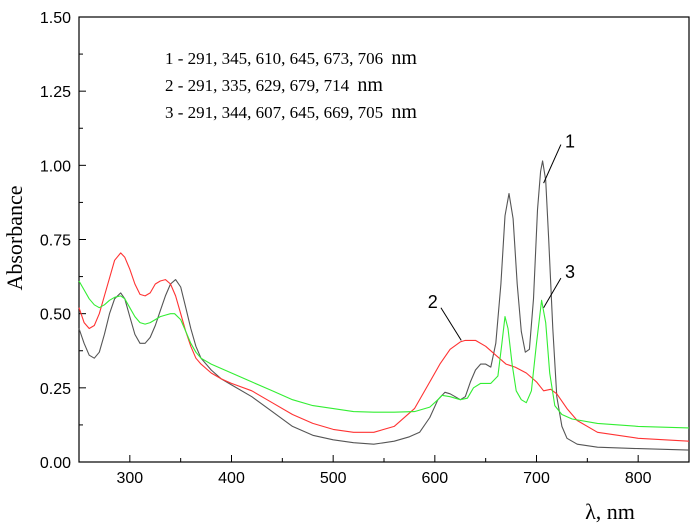 Image resolution: width=700 pixels, height=527 pixels. Describe the element at coordinates (610, 511) in the screenshot. I see `x-axis-title: λ, nm` at that location.